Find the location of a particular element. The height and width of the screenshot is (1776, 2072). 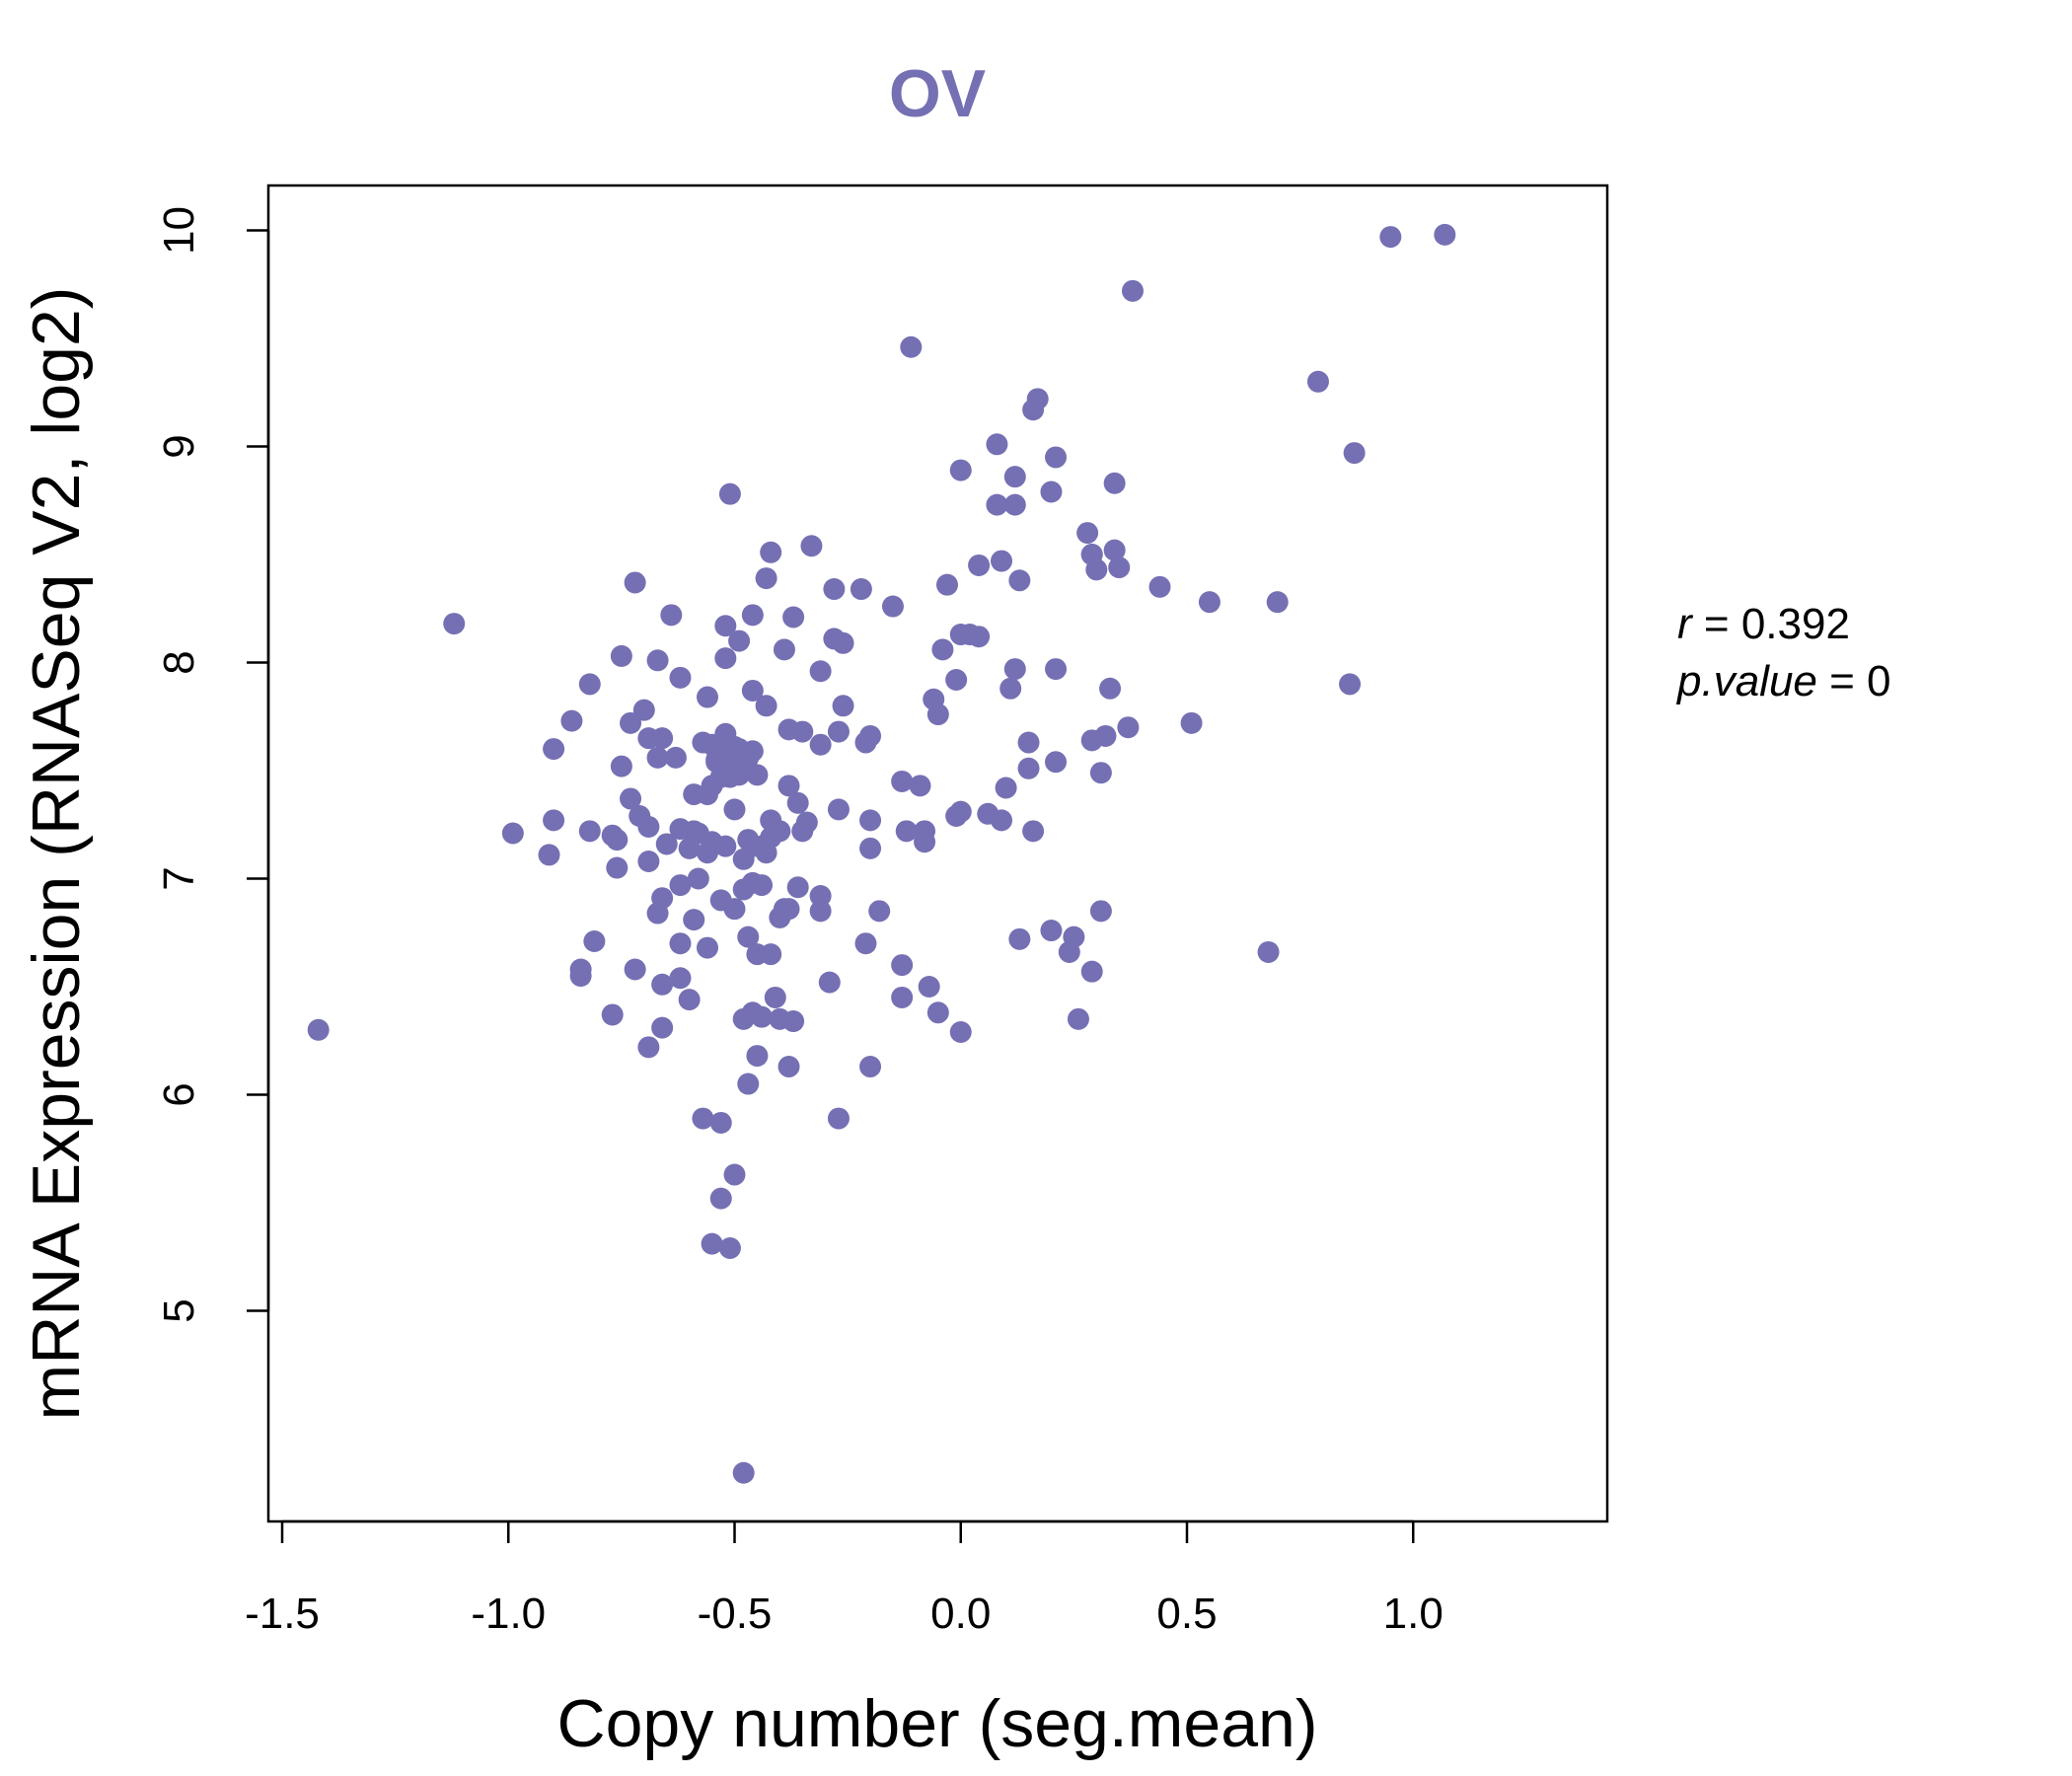

y-tick-label: 8 is located at coordinates (179, 662).